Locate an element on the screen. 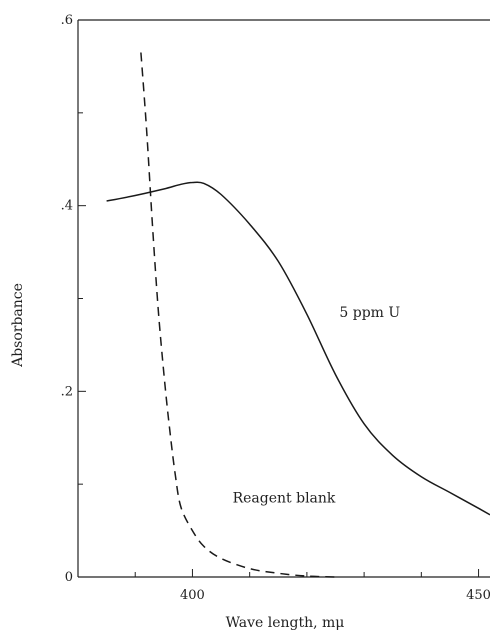 The width and height of the screenshot is (490, 634). y-tick-label: .2 is located at coordinates (67, 391).